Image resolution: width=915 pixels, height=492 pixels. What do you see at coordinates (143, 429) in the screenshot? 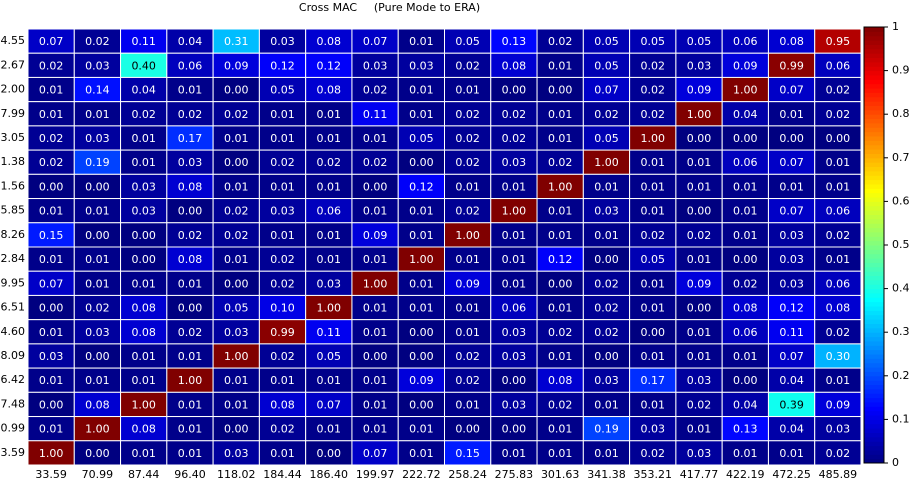
I see `cell-label: 0.08` at bounding box center [143, 429].